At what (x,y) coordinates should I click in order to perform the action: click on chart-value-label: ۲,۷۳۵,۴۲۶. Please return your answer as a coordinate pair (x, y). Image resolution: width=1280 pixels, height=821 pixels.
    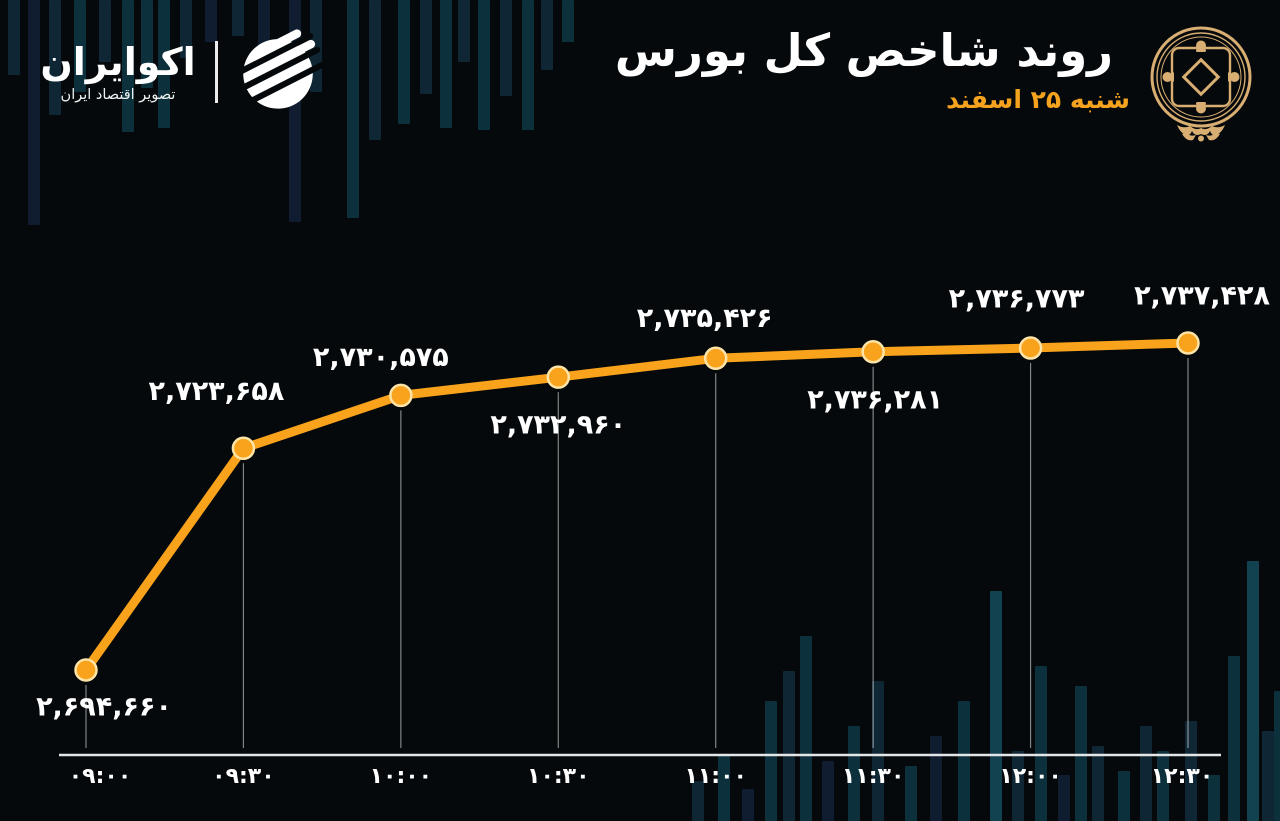
    Looking at the image, I should click on (705, 318).